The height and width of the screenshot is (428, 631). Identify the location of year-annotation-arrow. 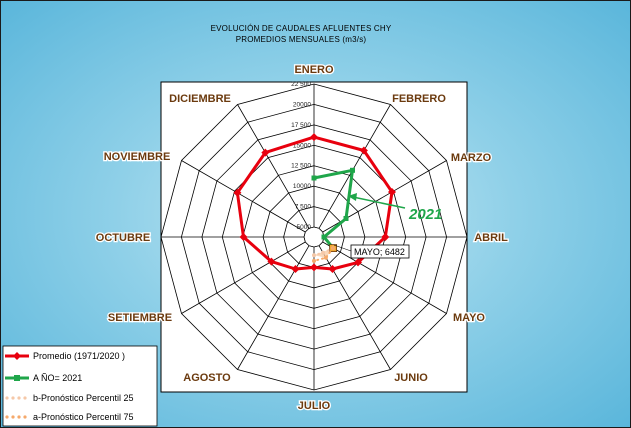
(379, 202).